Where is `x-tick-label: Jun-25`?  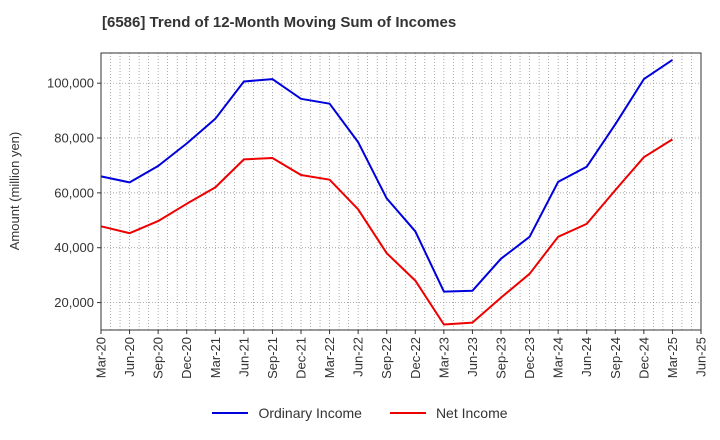
x-tick-label: Jun-25 is located at coordinates (701, 357).